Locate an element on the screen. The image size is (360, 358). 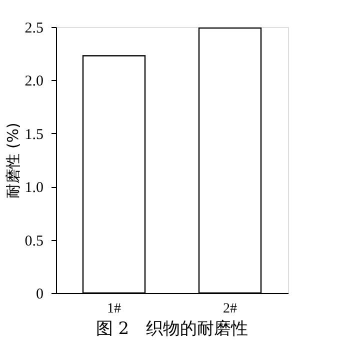
y-tick-label: 2.5 is located at coordinates (34, 28).